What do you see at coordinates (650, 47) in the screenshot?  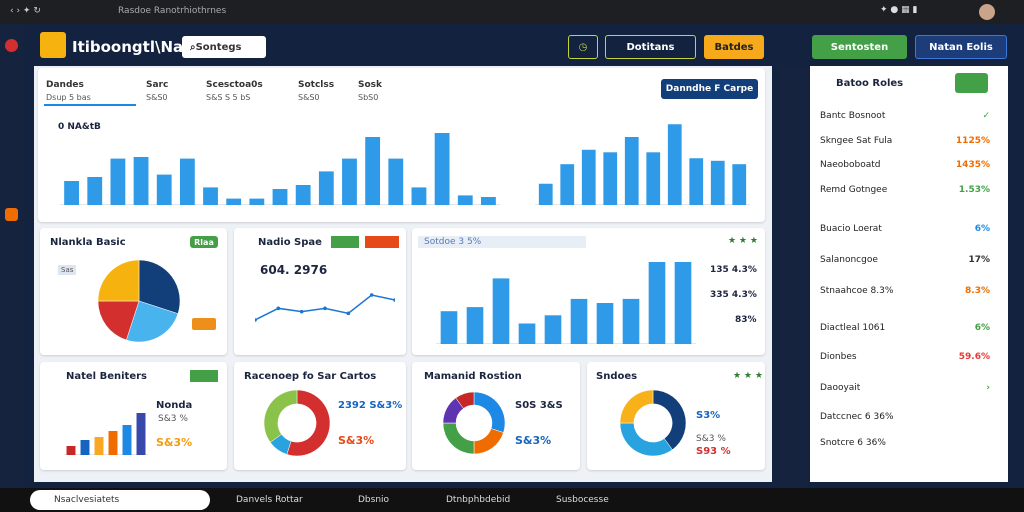 I see `dropdown: Dotitans` at bounding box center [650, 47].